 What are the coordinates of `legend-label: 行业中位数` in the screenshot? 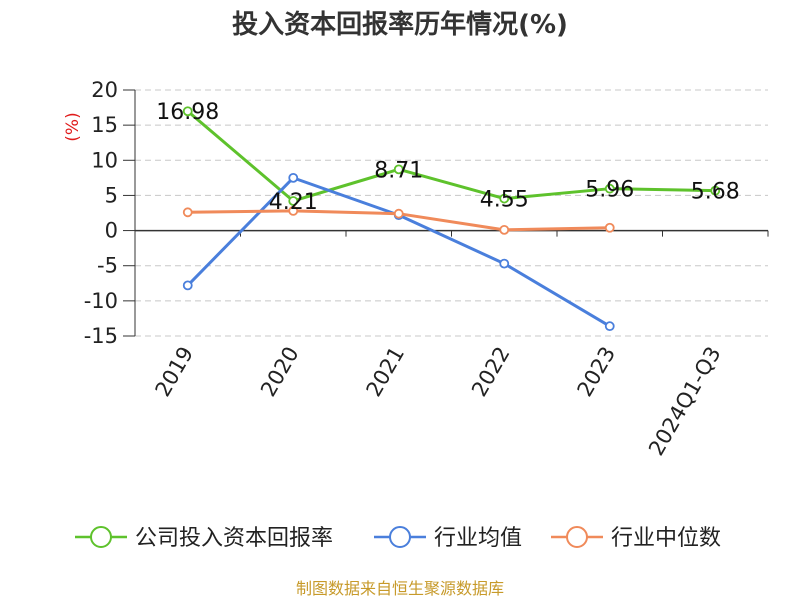 It's located at (666, 538).